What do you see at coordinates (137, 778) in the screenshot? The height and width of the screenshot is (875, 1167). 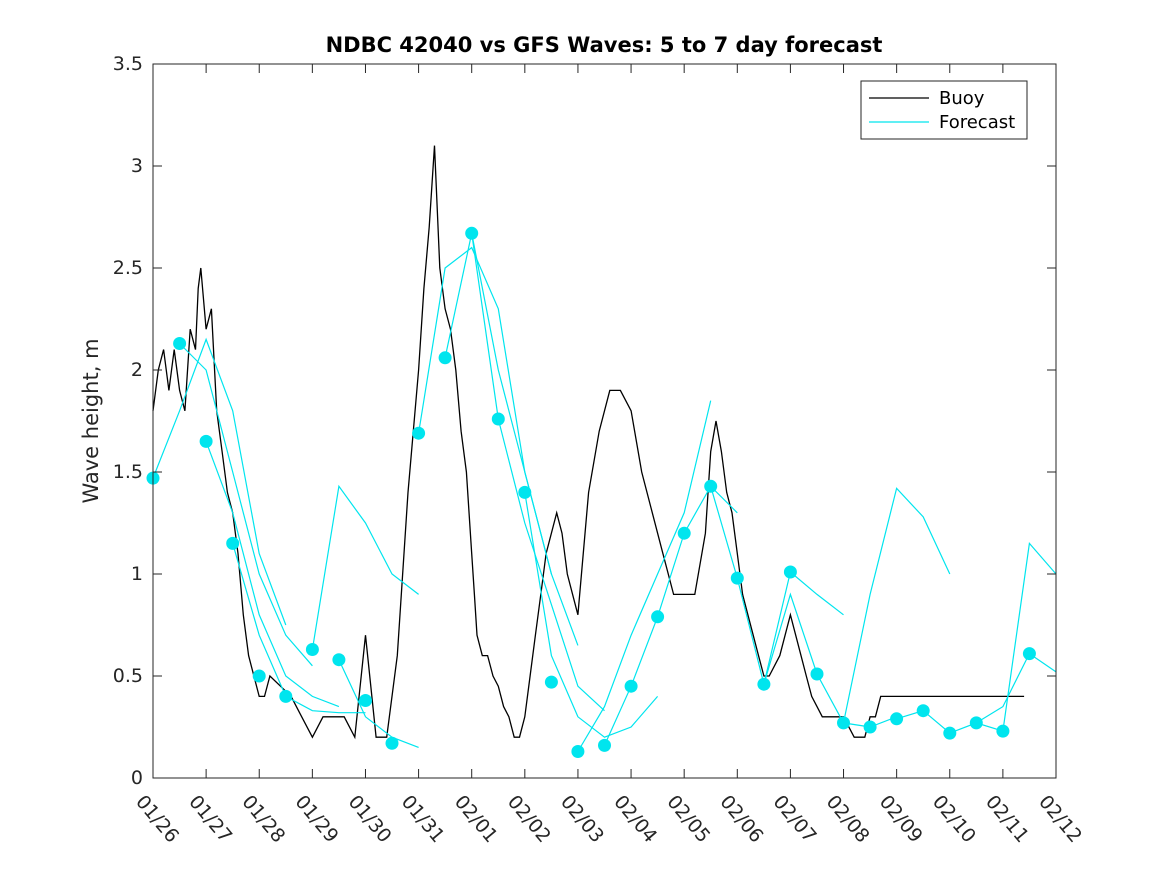 I see `y-tick-label: 0` at bounding box center [137, 778].